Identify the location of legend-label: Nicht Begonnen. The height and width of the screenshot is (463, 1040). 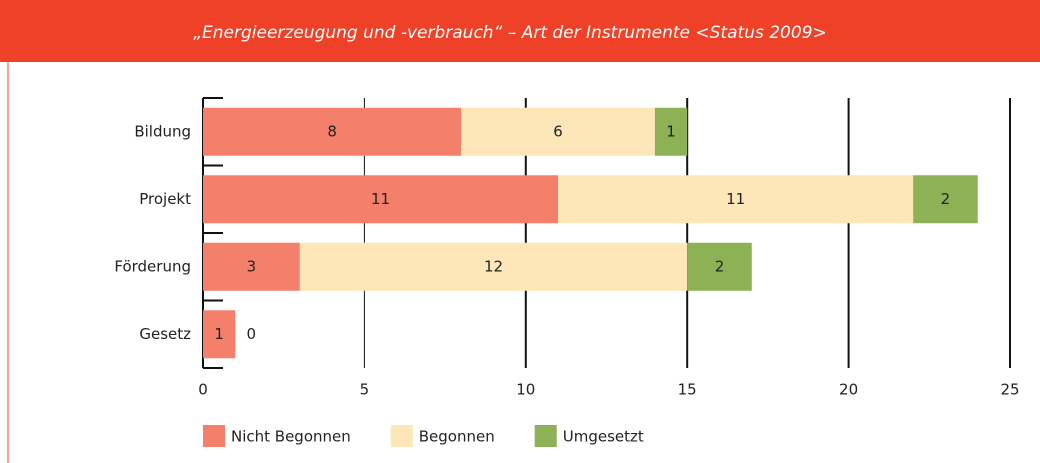
(291, 437).